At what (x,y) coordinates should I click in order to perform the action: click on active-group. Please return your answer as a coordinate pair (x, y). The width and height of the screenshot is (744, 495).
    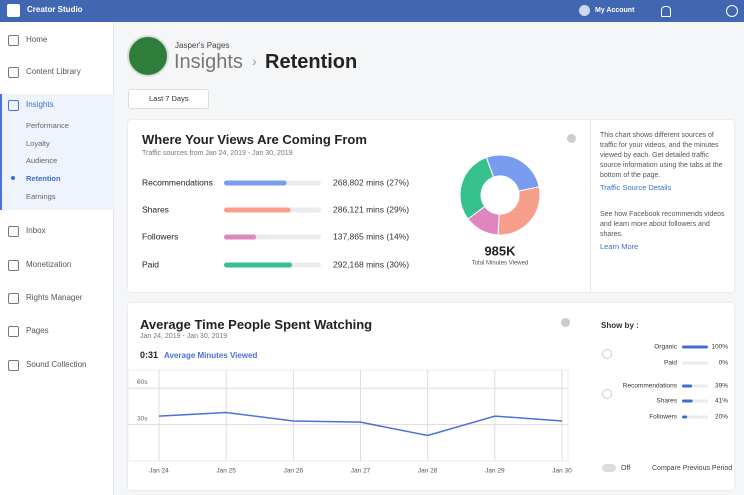
    Looking at the image, I should click on (57, 152).